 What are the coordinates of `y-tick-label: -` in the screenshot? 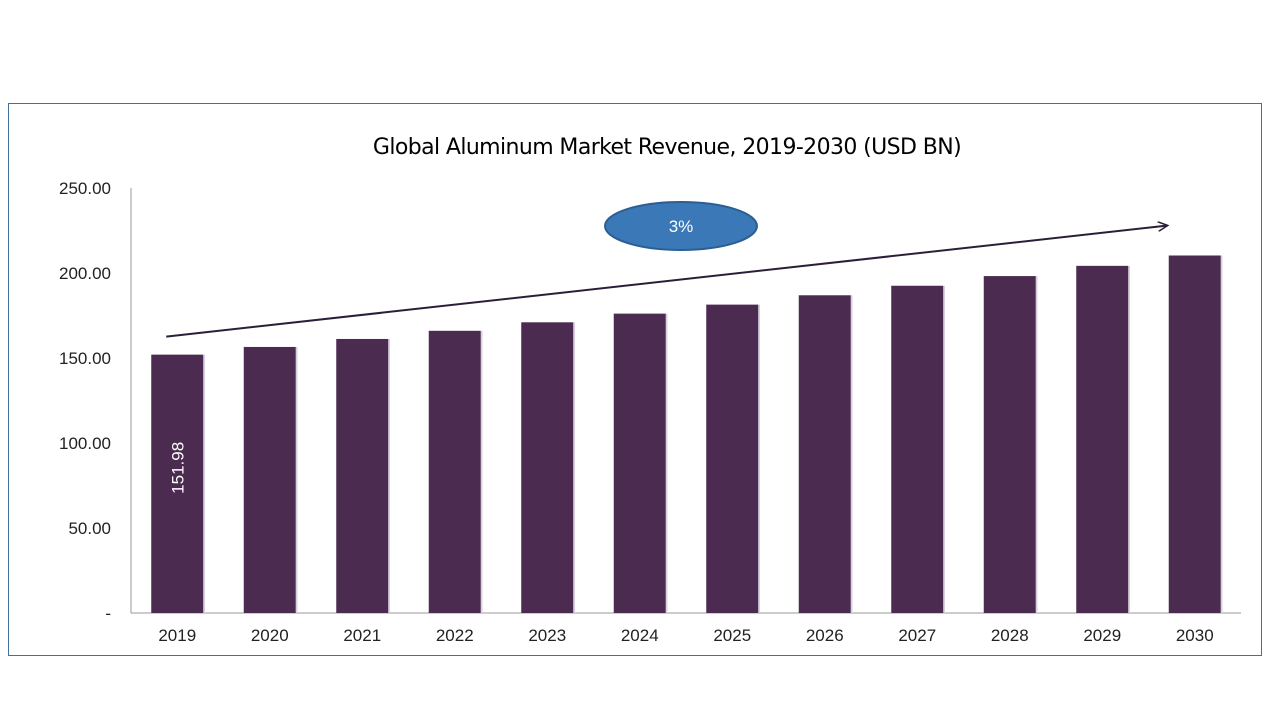 It's located at (108, 613).